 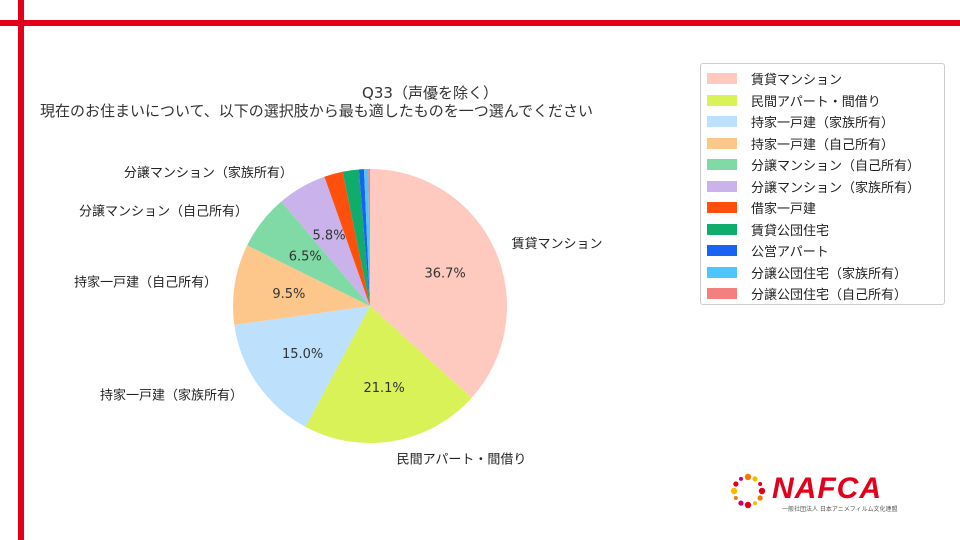 What do you see at coordinates (836, 167) in the screenshot?
I see `legend-label-4: 分譲マンション（自己所有）` at bounding box center [836, 167].